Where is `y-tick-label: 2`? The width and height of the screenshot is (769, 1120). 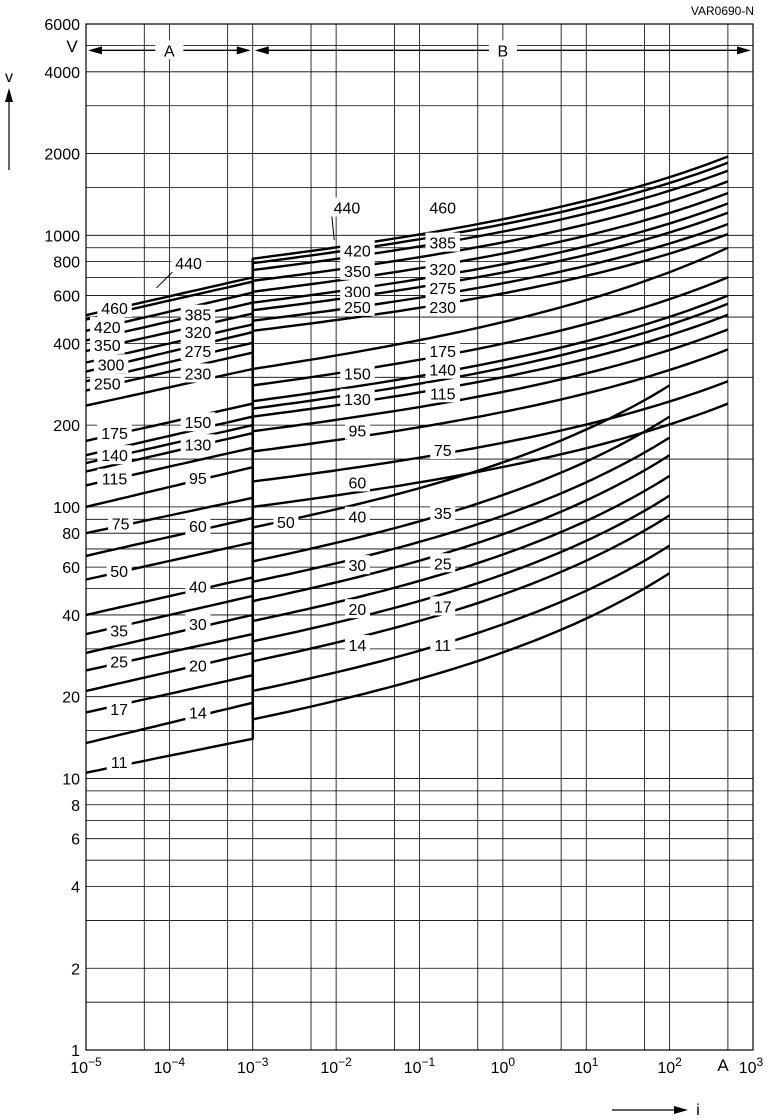 y-tick-label: 2 is located at coordinates (75, 969).